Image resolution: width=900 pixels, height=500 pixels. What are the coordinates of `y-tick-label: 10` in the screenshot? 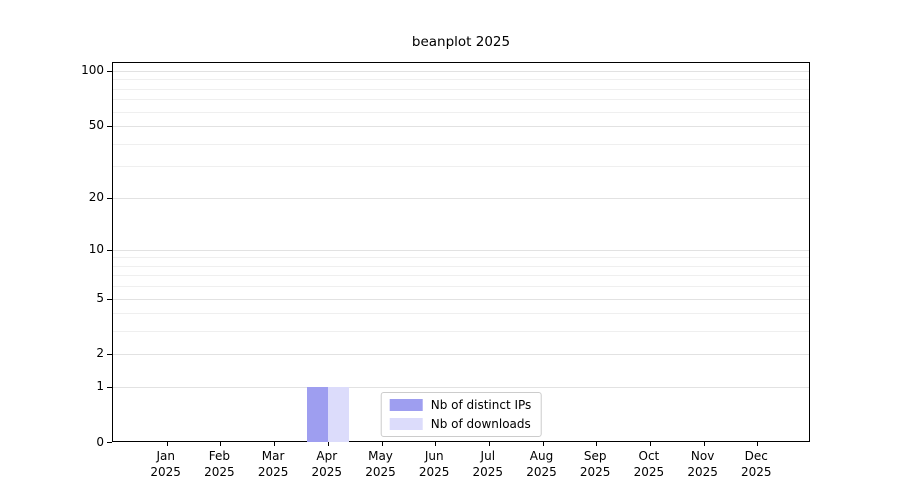 It's located at (96, 248).